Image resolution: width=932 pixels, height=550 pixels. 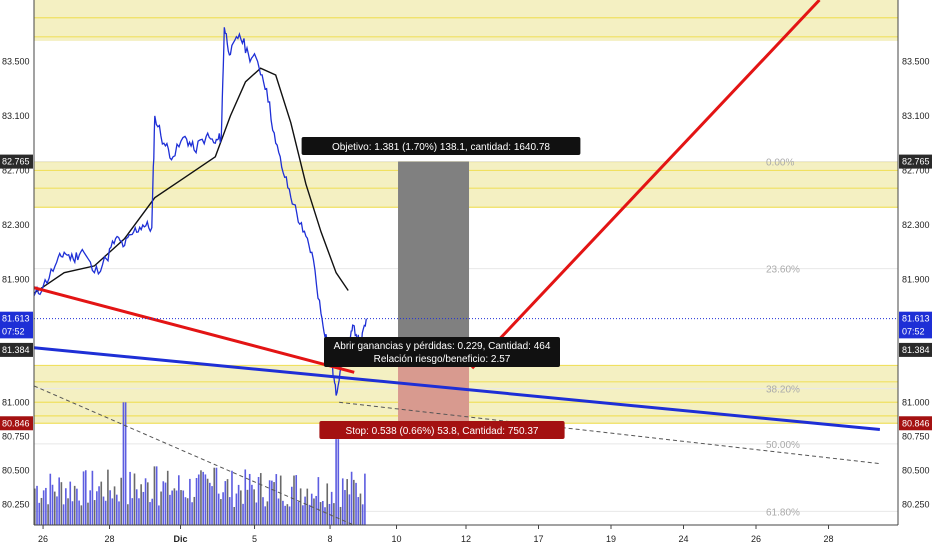 What do you see at coordinates (538, 539) in the screenshot?
I see `x-tick-label: 17` at bounding box center [538, 539].